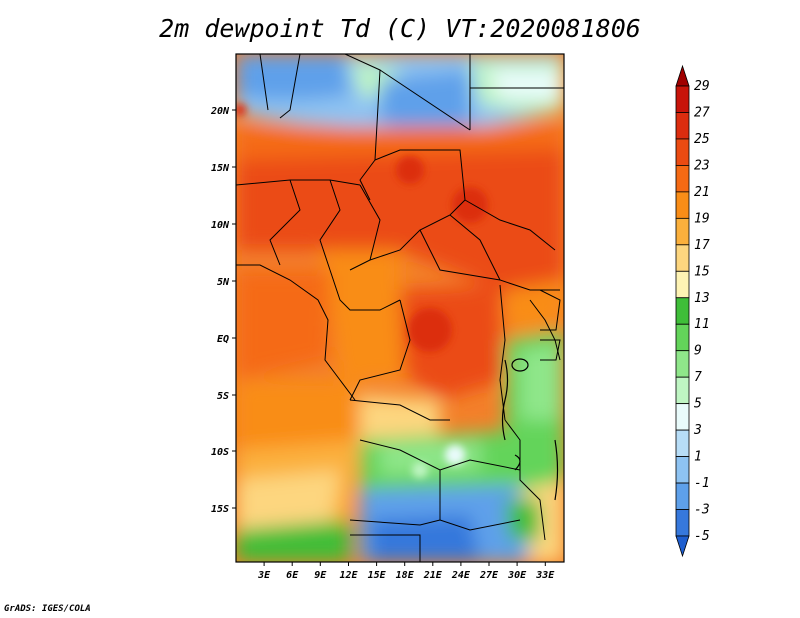  What do you see at coordinates (223, 282) in the screenshot?
I see `lat-tick-label: 5N` at bounding box center [223, 282].